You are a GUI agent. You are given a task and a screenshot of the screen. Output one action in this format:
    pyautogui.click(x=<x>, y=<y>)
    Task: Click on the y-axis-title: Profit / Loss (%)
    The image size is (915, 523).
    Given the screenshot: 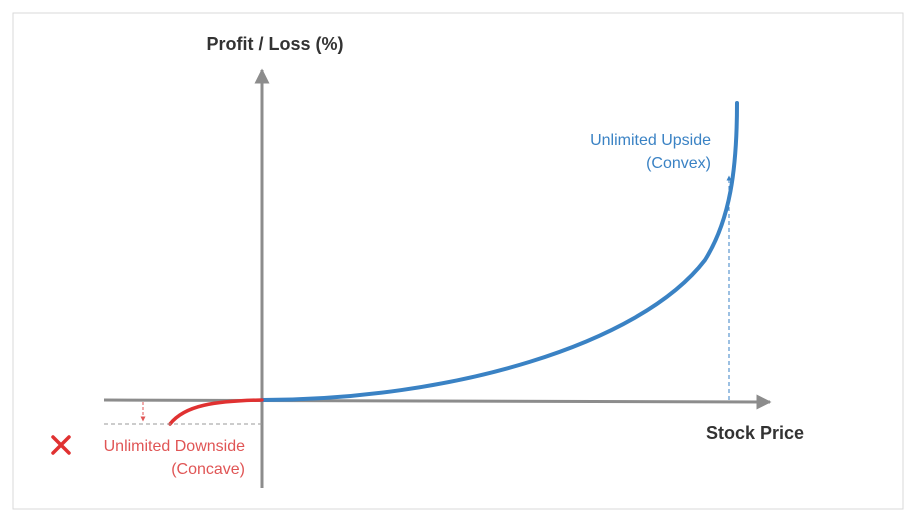 What is the action you would take?
    pyautogui.click(x=274, y=44)
    